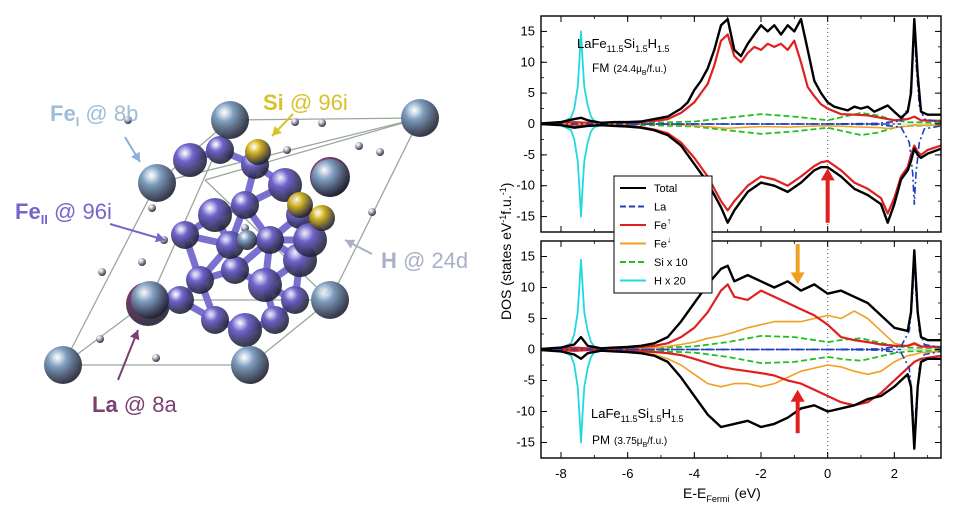 The image size is (955, 522). What do you see at coordinates (722, 494) in the screenshot?
I see `x-axis-title: E-EFermi (eV)` at bounding box center [722, 494].